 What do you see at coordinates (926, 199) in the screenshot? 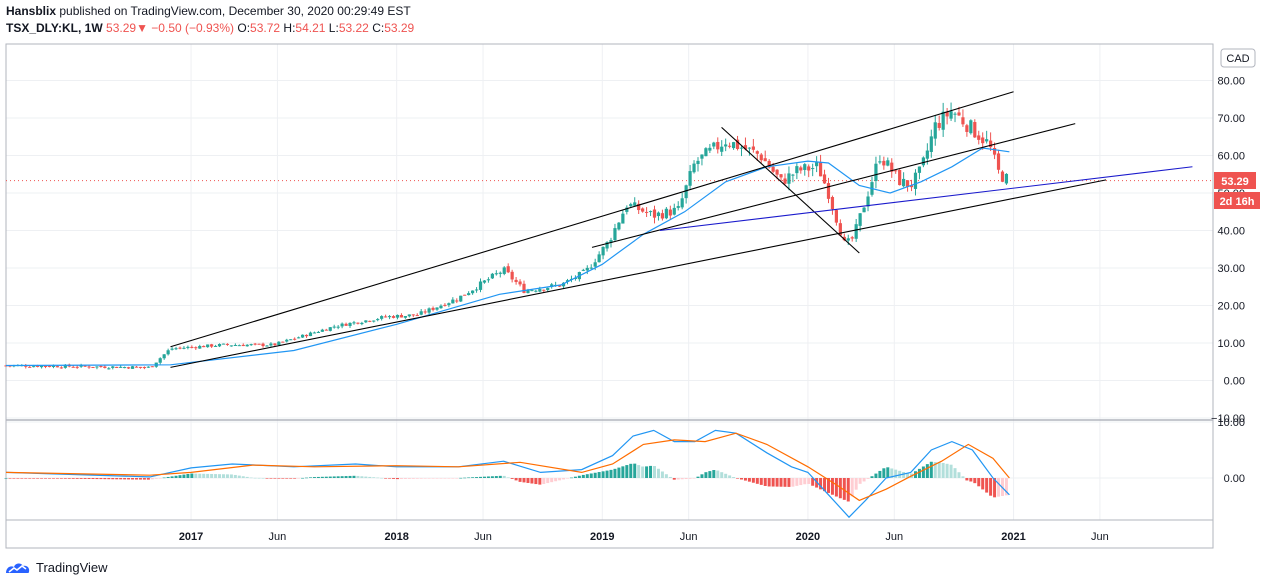
I see `trendline-support` at bounding box center [926, 199].